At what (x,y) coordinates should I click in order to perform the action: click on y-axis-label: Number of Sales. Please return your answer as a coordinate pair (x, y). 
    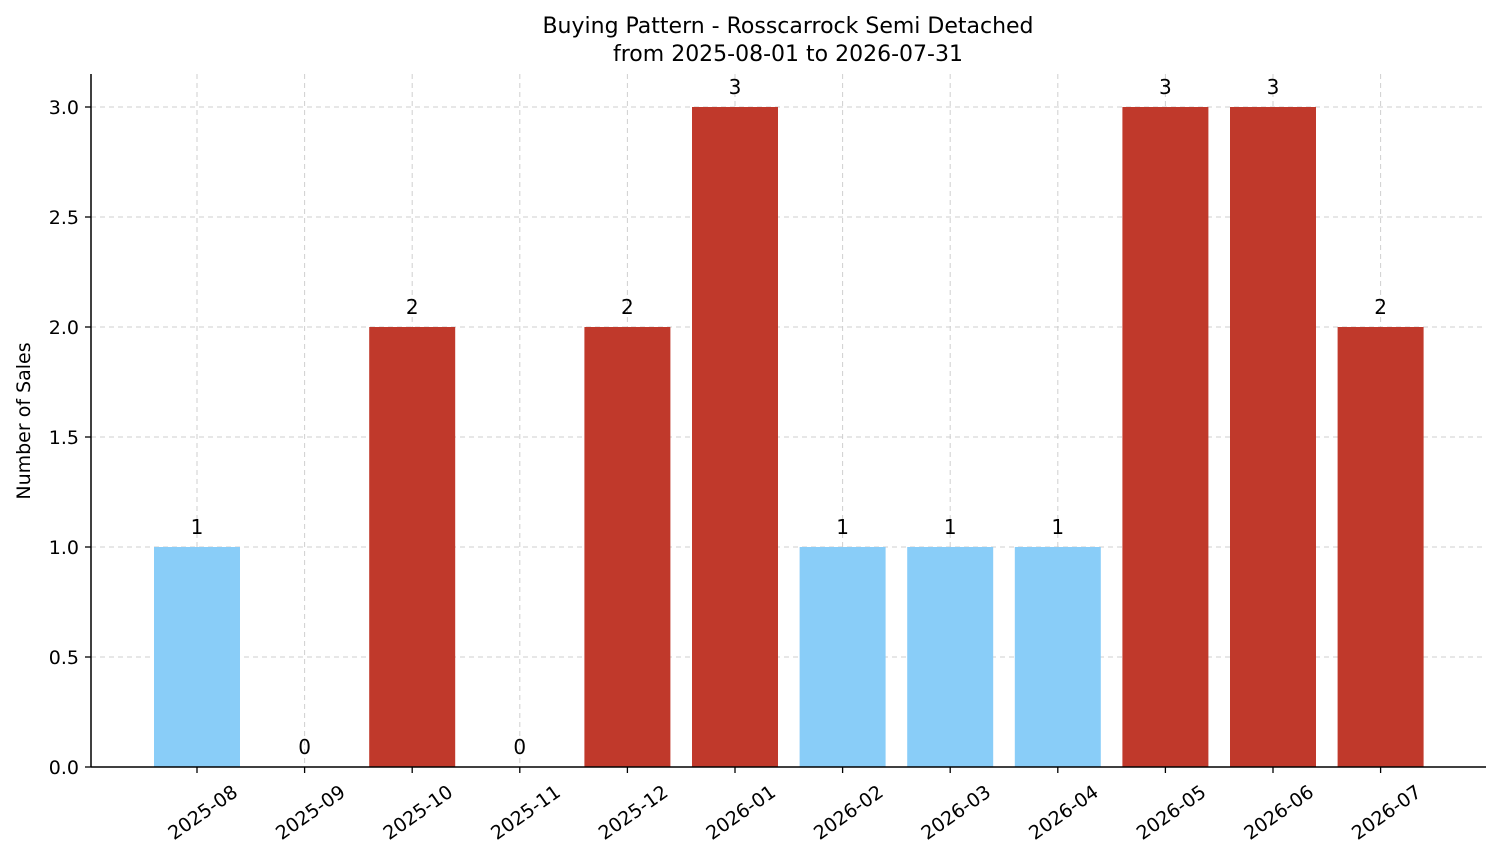
    Looking at the image, I should click on (24, 420).